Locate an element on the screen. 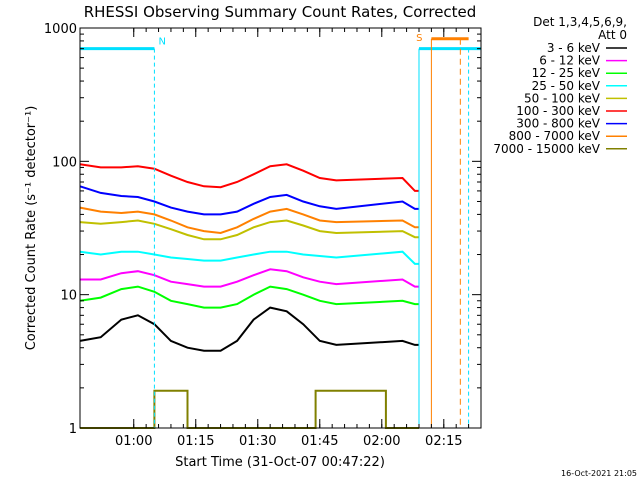 Image resolution: width=640 pixels, height=480 pixels. legend-entry-label: 100 - 300 keV is located at coordinates (558, 111).